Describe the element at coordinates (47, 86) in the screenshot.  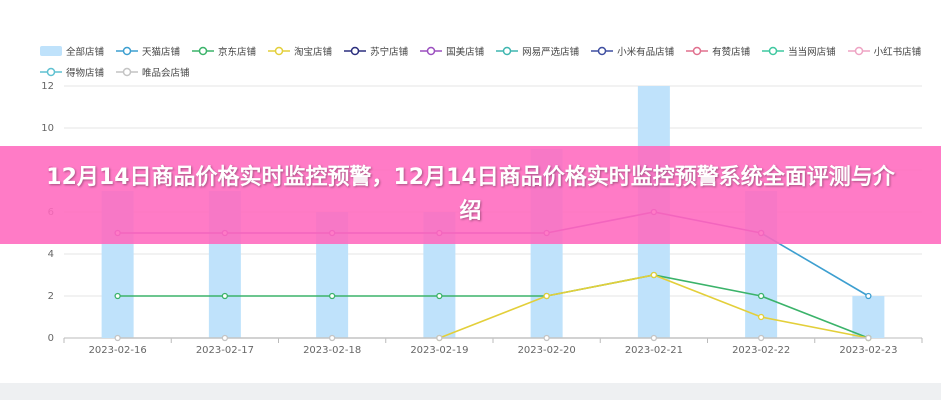
I see `y-tick-label: 12` at that location.